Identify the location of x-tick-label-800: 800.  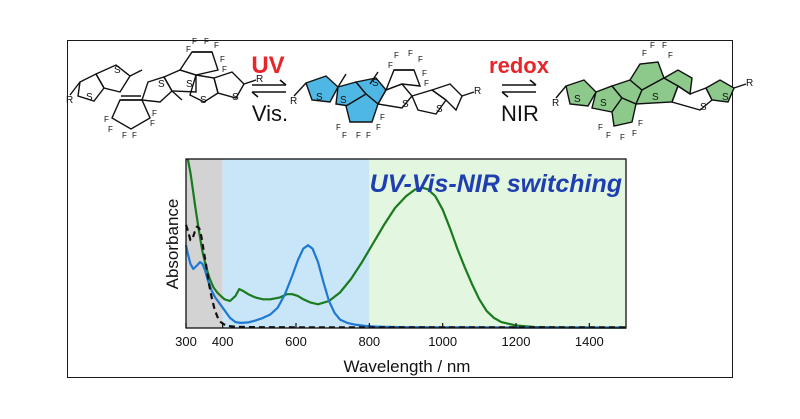
(369, 341).